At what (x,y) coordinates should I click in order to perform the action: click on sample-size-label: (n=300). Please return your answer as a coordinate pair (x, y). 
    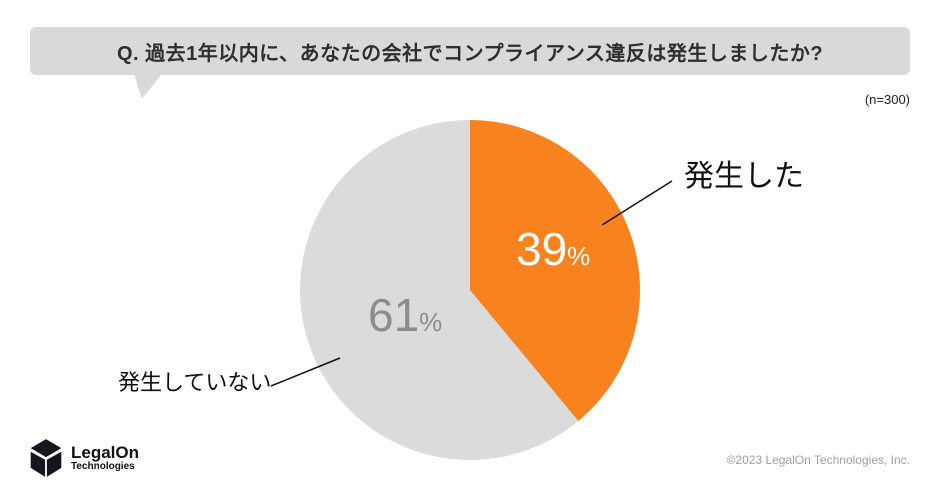
    Looking at the image, I should click on (887, 99).